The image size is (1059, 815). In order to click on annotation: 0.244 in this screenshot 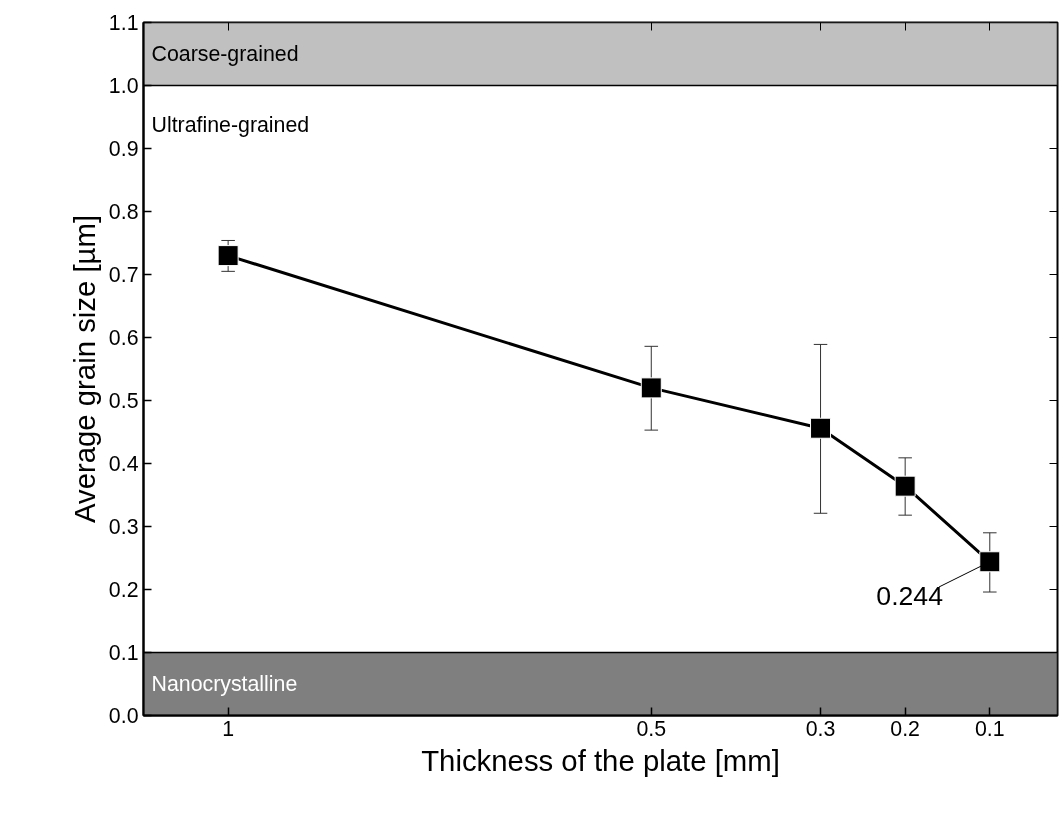, I will do `click(910, 595)`.